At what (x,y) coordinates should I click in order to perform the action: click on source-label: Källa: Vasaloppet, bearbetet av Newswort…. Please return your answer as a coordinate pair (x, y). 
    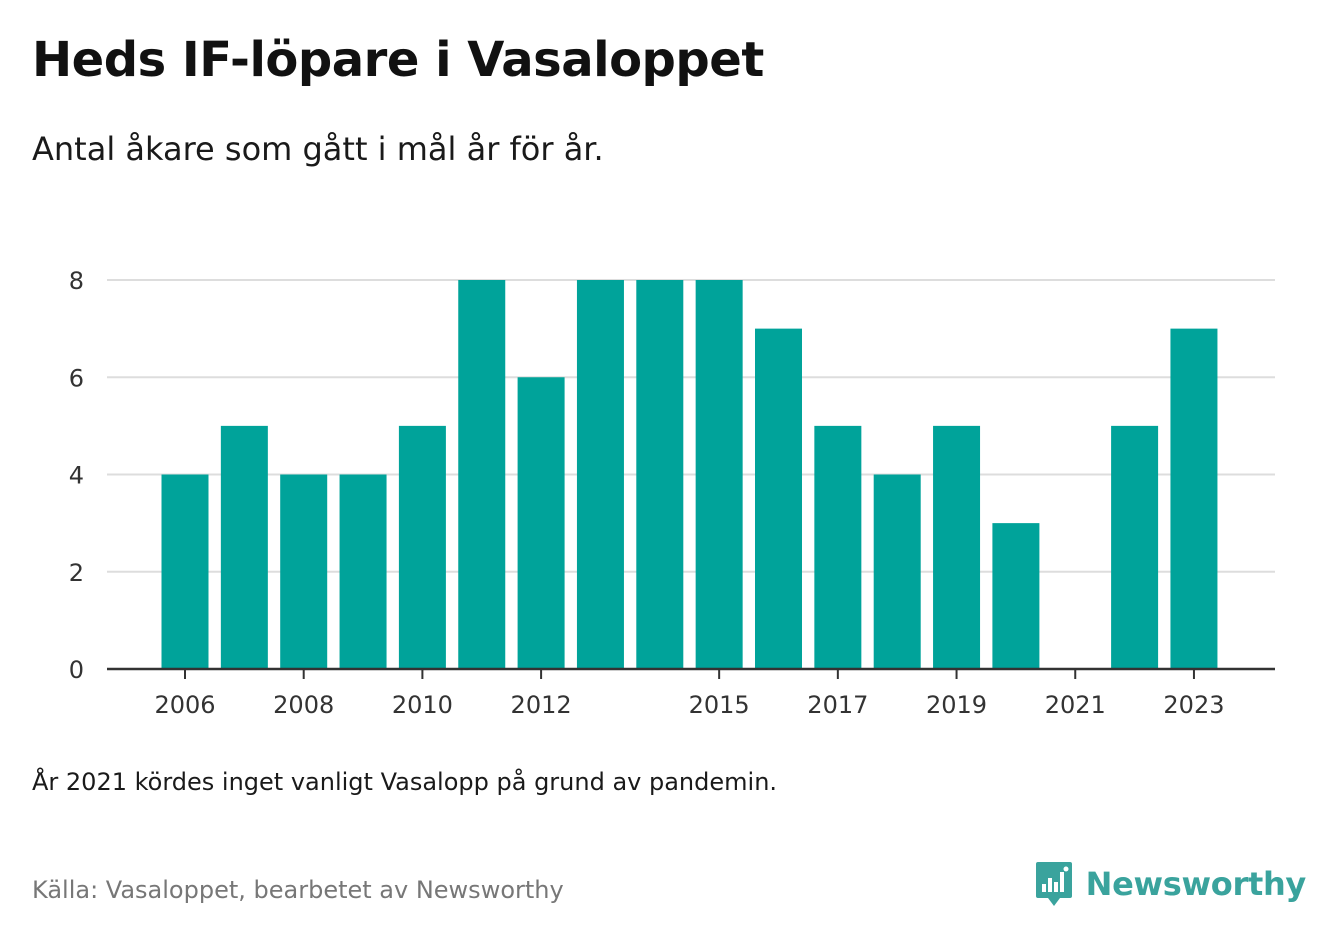
    Looking at the image, I should click on (298, 890).